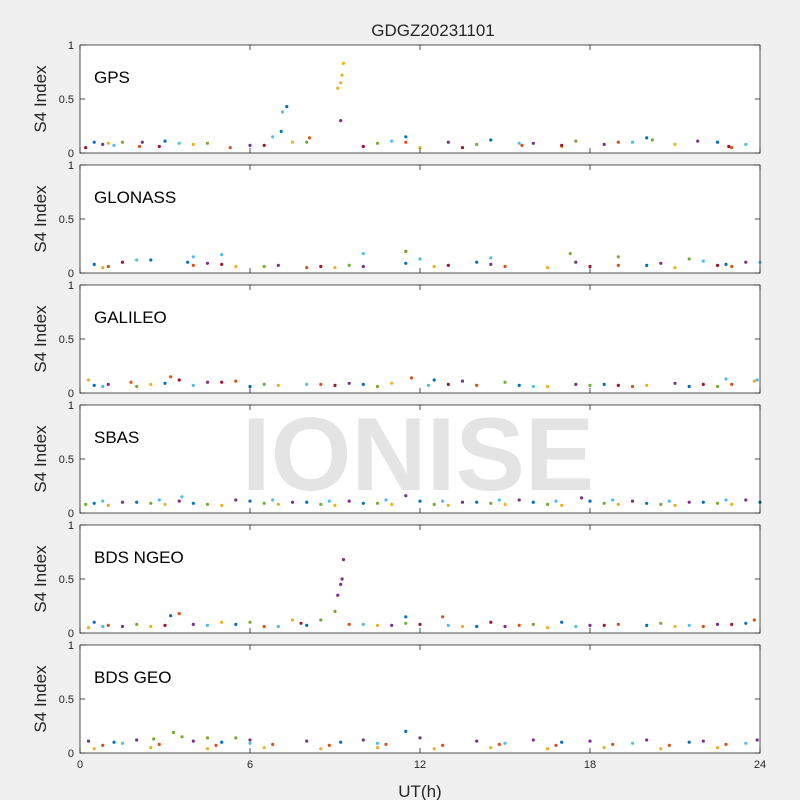 The image size is (800, 800). Describe the element at coordinates (420, 699) in the screenshot. I see `plot-area` at that location.